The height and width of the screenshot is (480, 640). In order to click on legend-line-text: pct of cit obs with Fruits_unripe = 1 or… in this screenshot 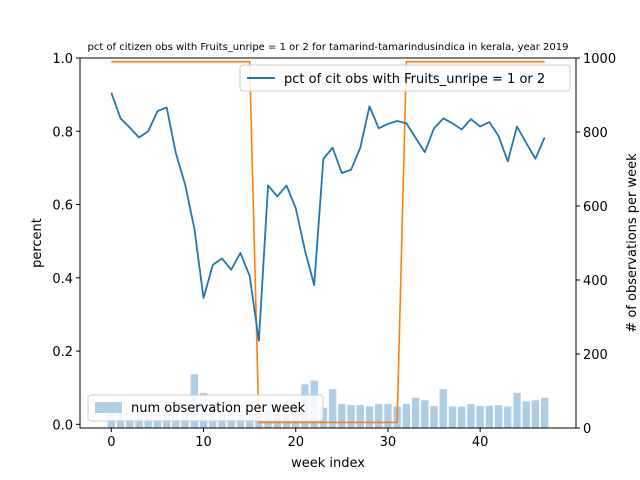, I will do `click(414, 79)`.